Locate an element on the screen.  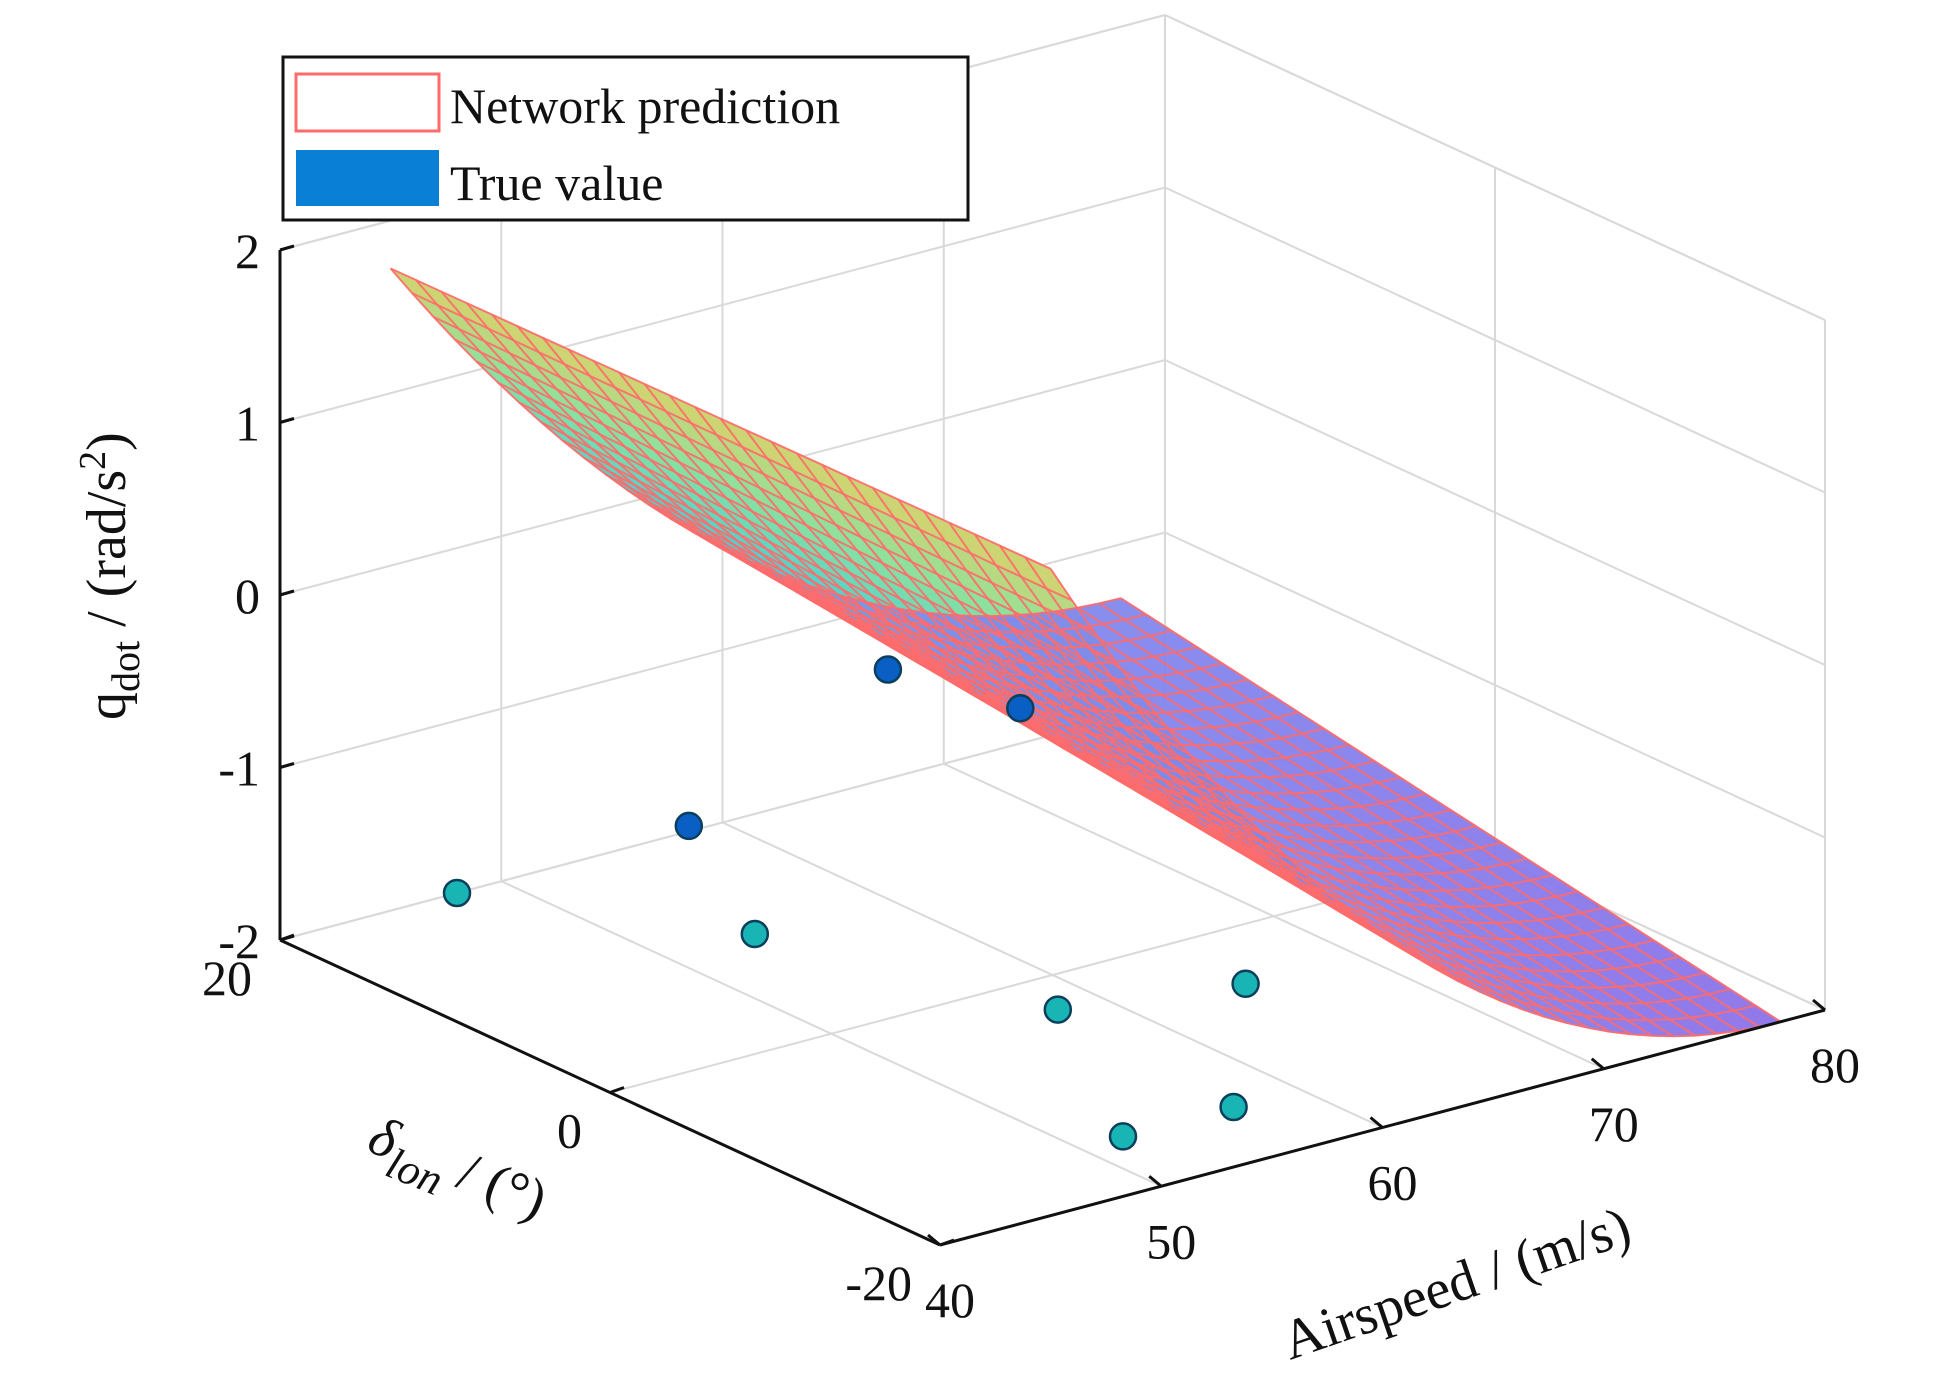
legend-label-true-value: True value is located at coordinates (556, 183).